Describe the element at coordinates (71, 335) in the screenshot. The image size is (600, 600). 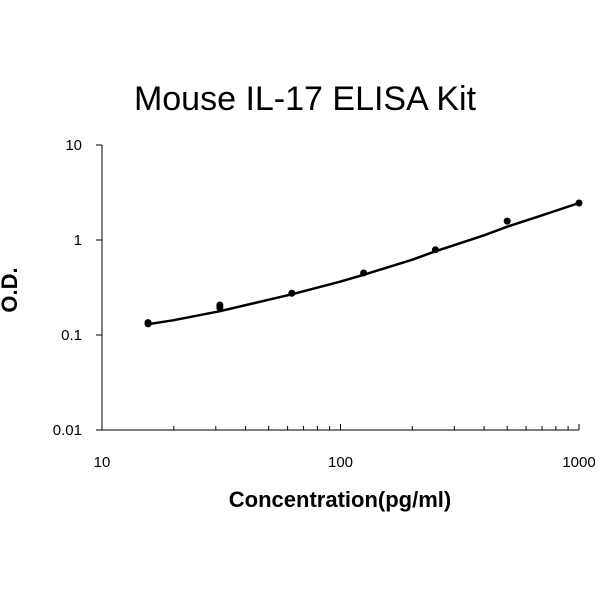
I see `y-tick-label: 0.1` at that location.